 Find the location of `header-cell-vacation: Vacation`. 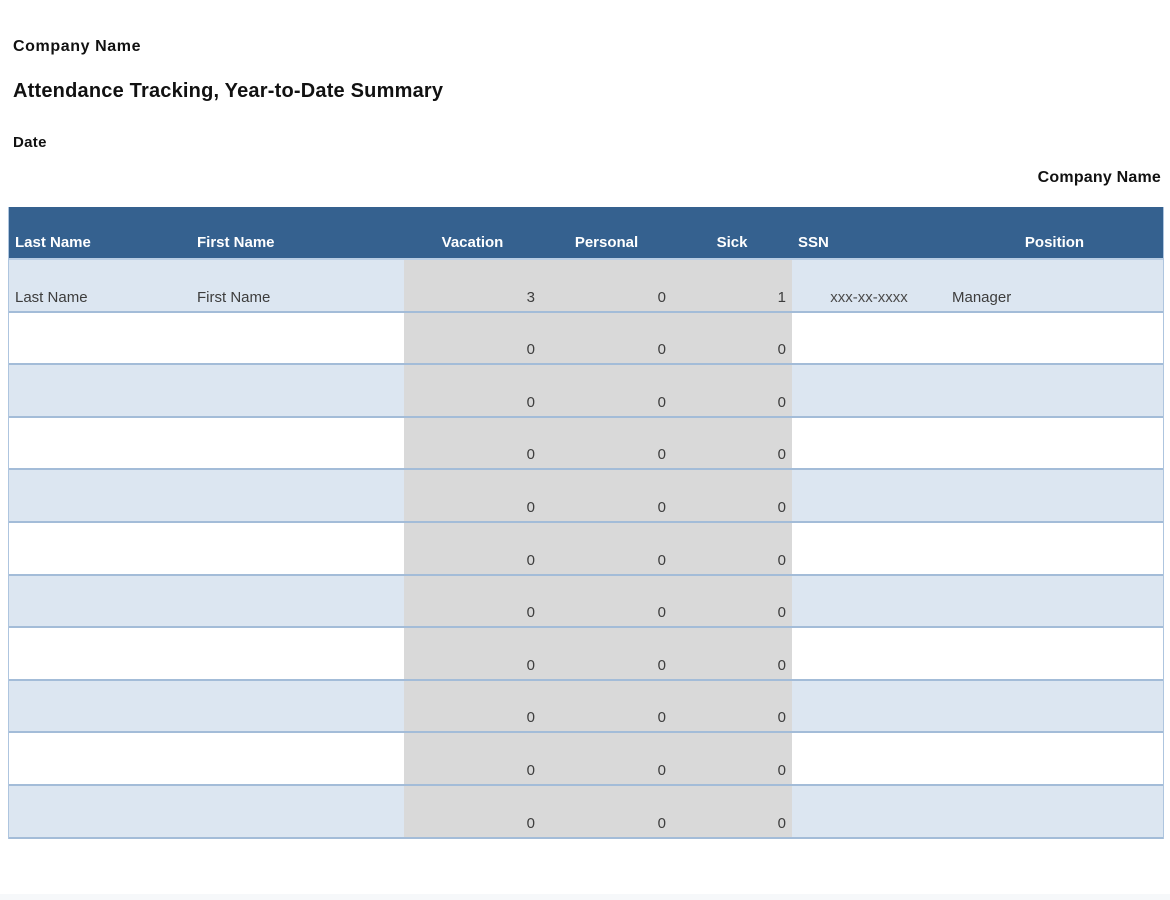

header-cell-vacation: Vacation is located at coordinates (472, 233).